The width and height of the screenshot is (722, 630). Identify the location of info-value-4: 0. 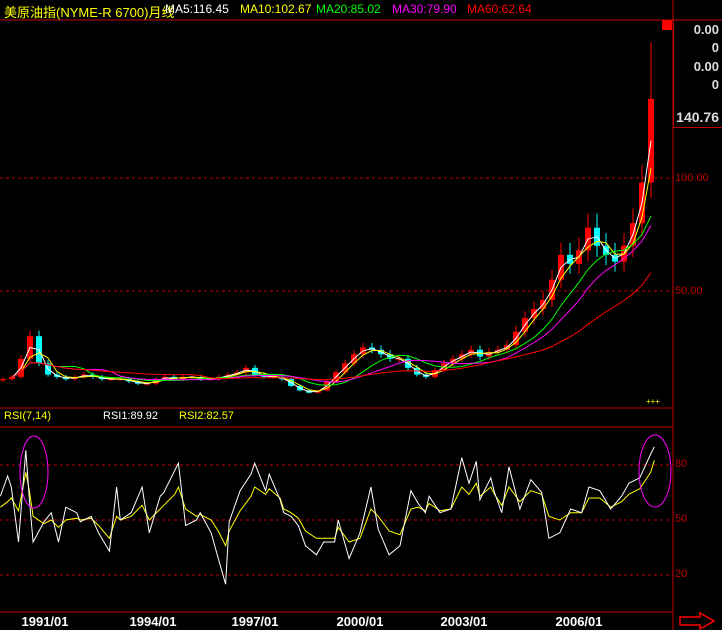
(715, 84).